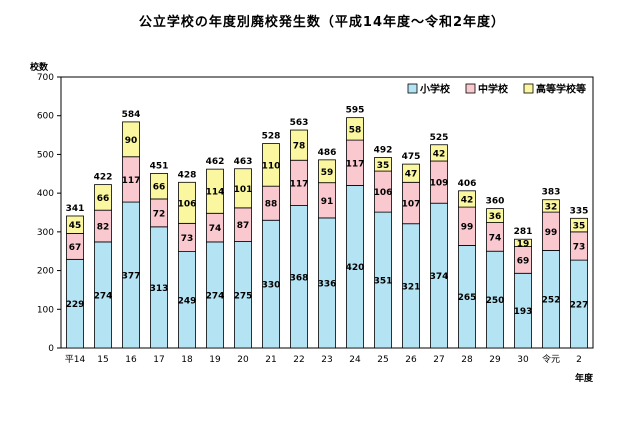 The width and height of the screenshot is (640, 438). I want to click on x-tick-label: 27, so click(438, 360).